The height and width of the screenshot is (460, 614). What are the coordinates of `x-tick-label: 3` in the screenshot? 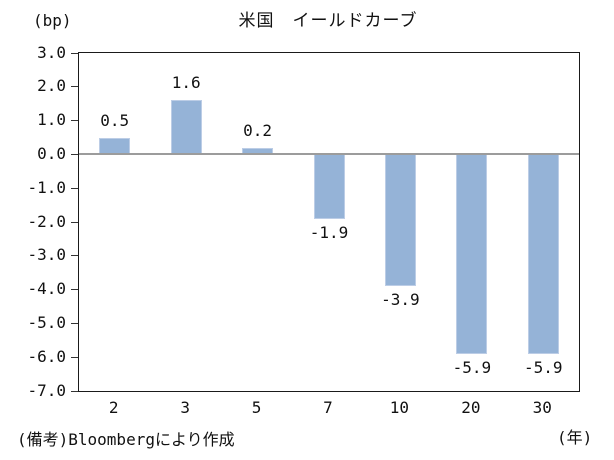 It's located at (185, 407).